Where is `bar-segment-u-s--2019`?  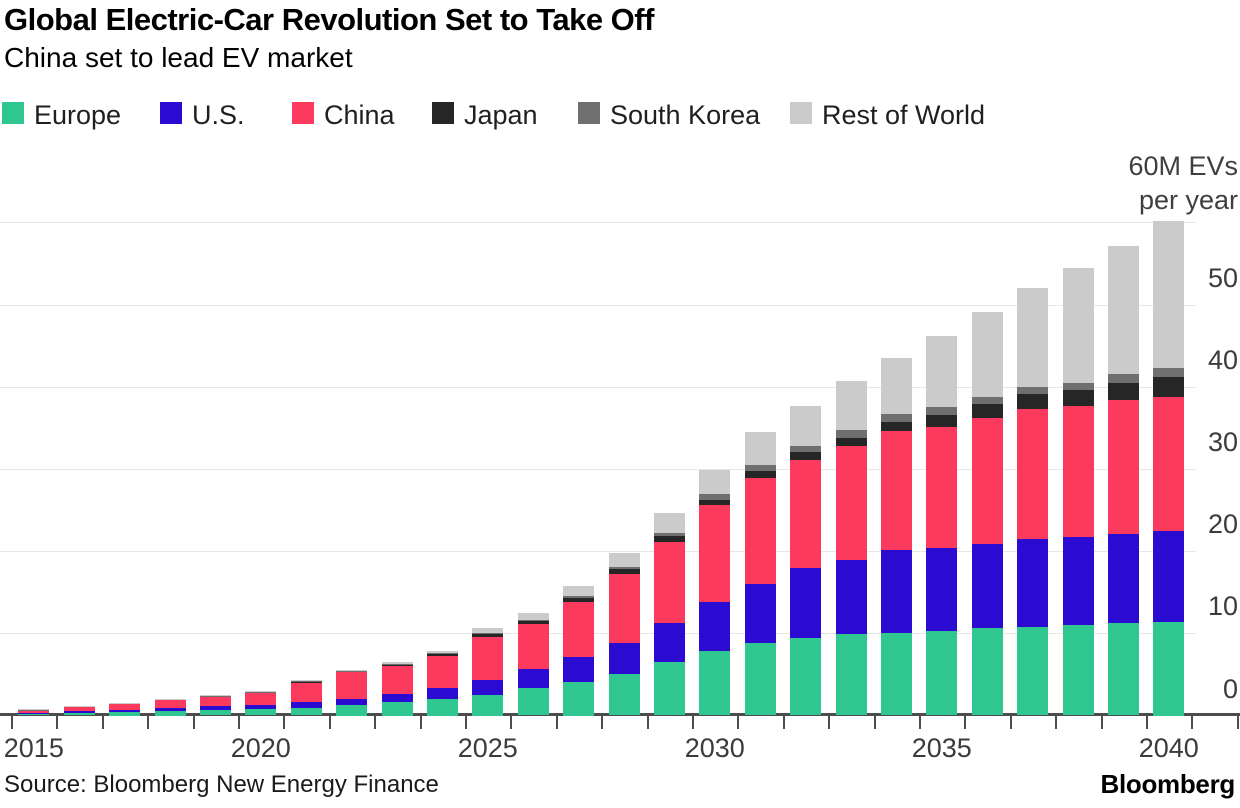 bar-segment-u-s--2019 is located at coordinates (215, 708).